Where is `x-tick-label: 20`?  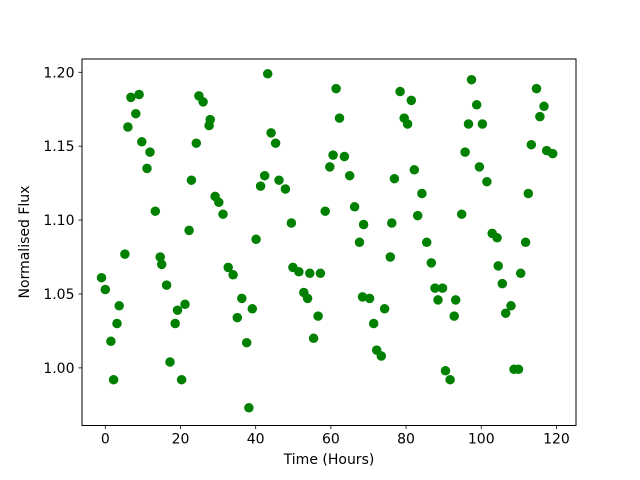
x-tick-label: 20 is located at coordinates (181, 440).